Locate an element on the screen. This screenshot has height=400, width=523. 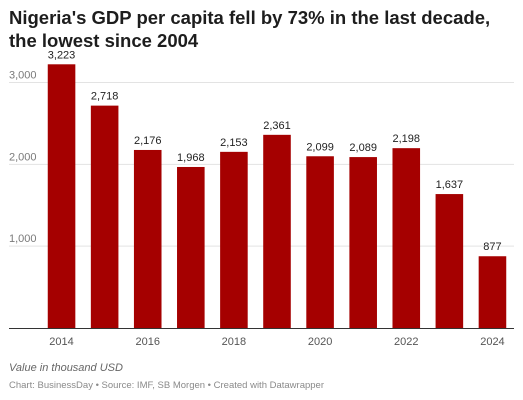
x-tick-label: 2016 is located at coordinates (147, 342).